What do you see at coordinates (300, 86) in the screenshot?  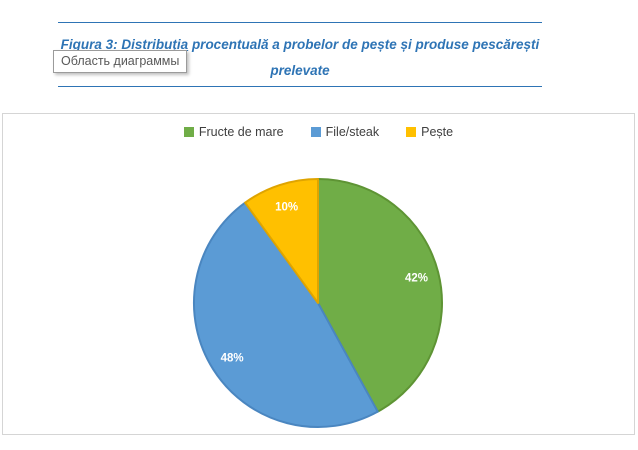 I see `caption-bottom-border` at bounding box center [300, 86].